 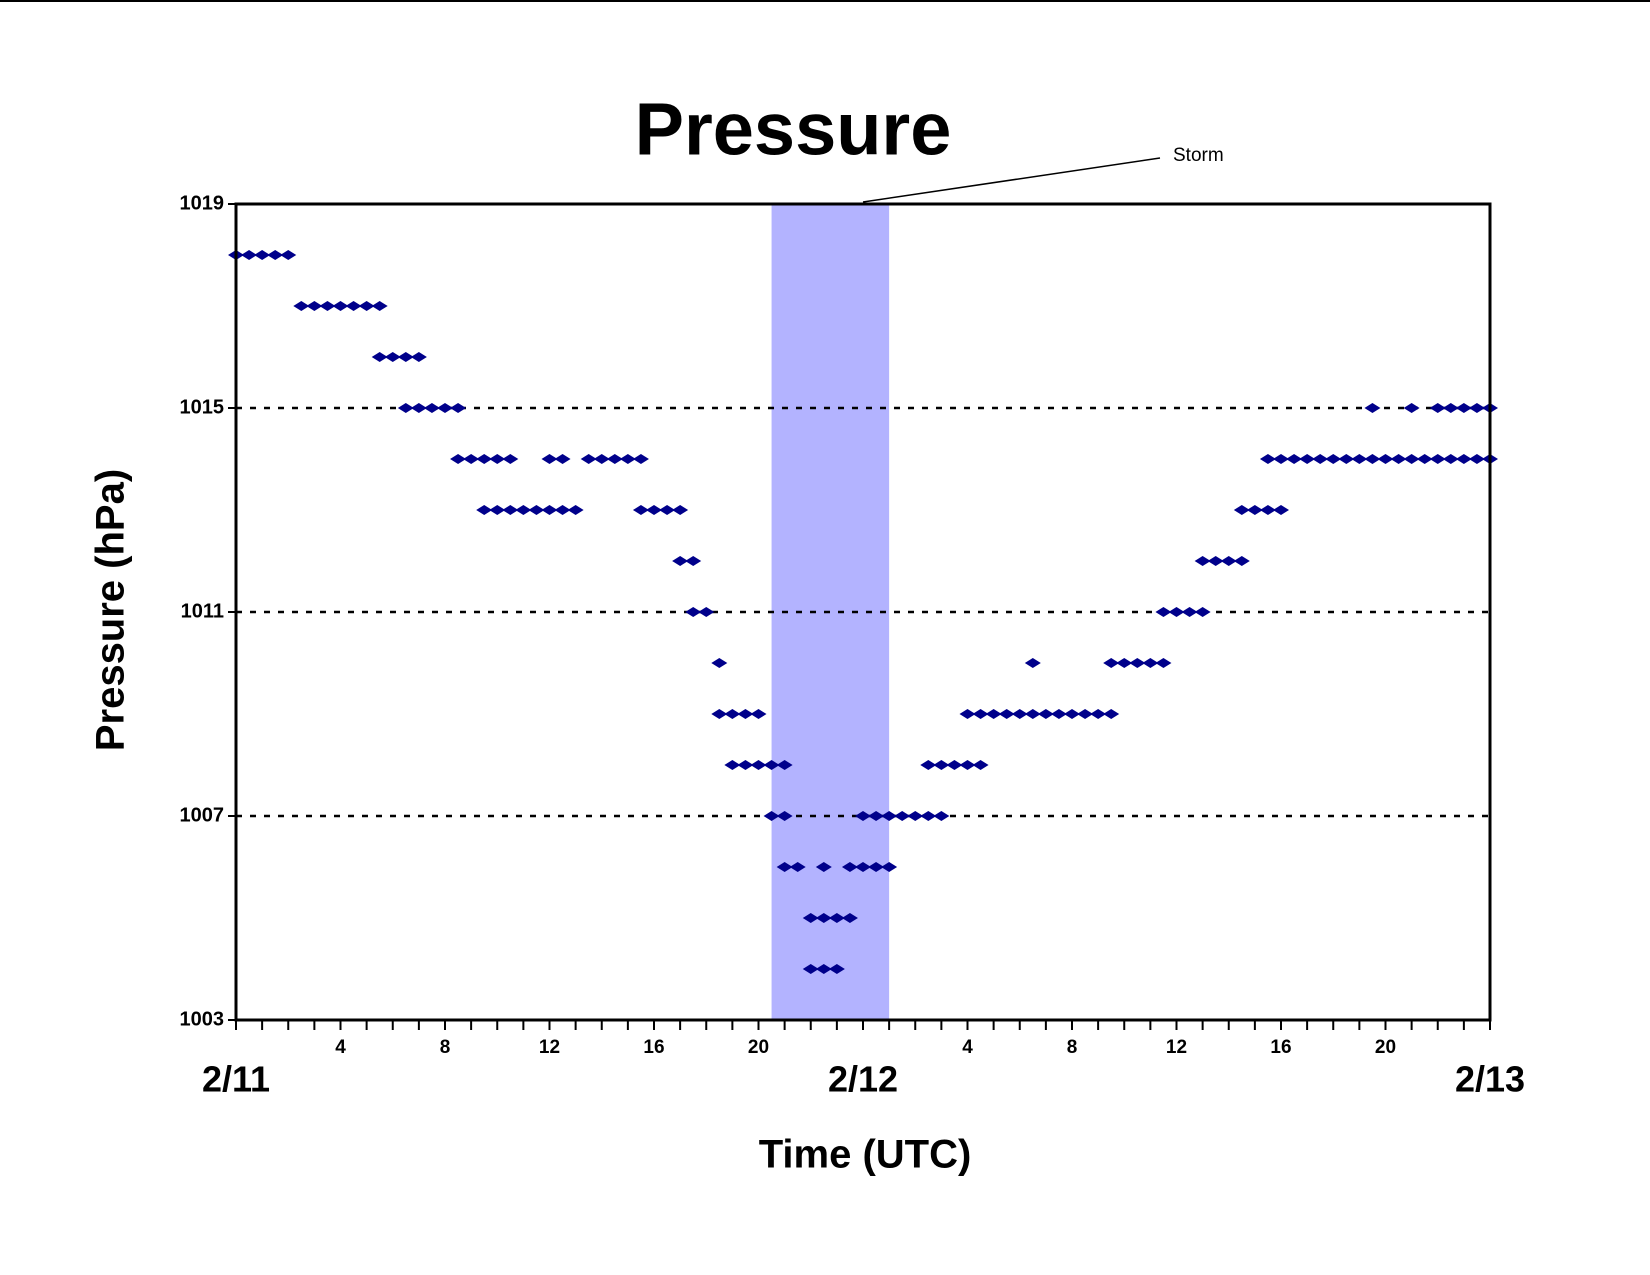 I want to click on date-label: 2/13, so click(x=1490, y=1079).